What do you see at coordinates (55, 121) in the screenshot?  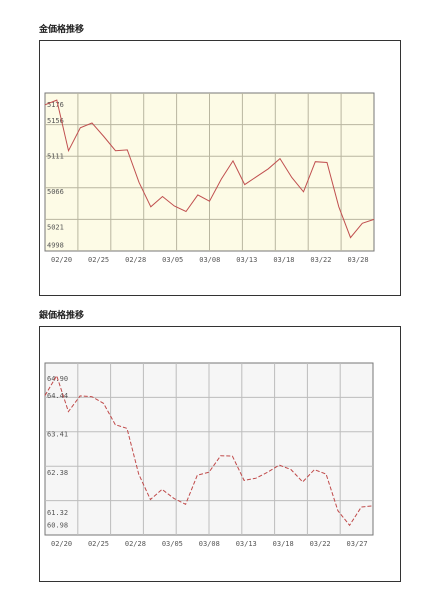 I see `y-tick-label: 5156` at bounding box center [55, 121].